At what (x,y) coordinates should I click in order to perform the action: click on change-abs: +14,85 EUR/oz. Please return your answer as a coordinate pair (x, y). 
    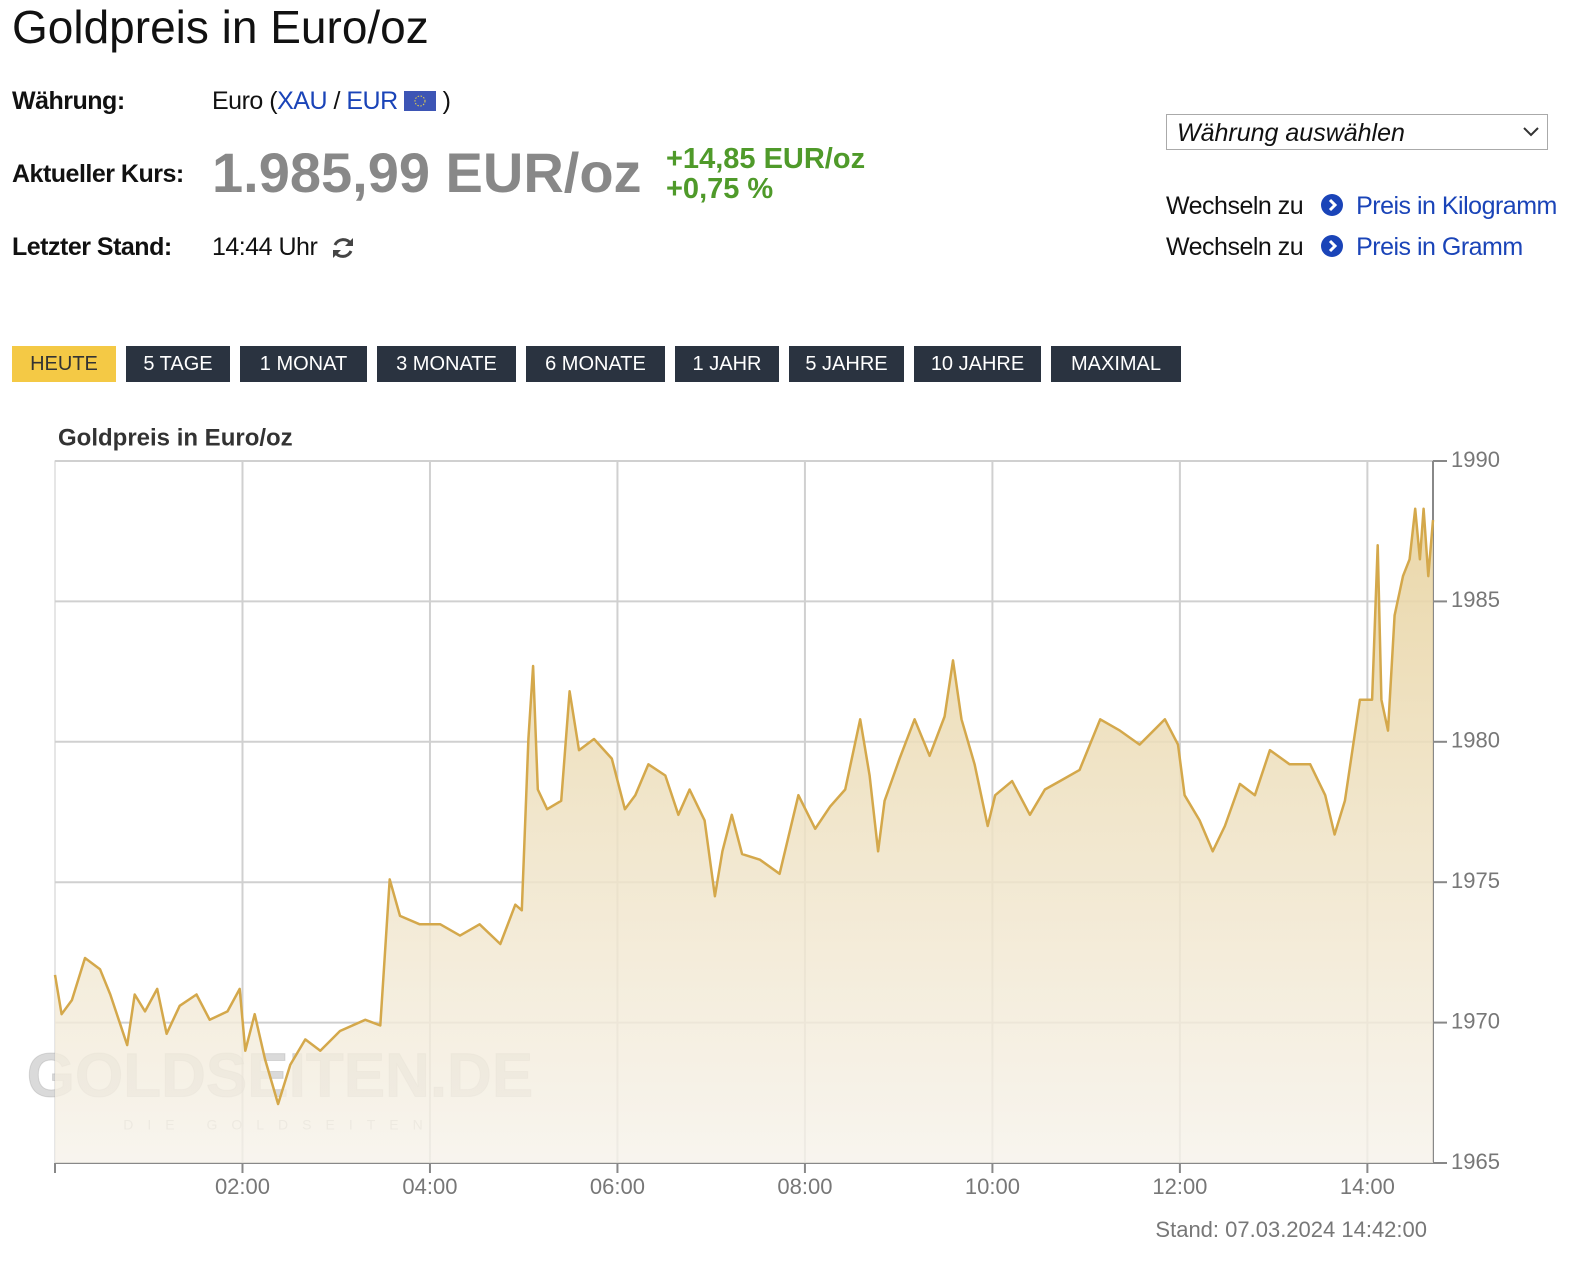
    Looking at the image, I should click on (766, 159).